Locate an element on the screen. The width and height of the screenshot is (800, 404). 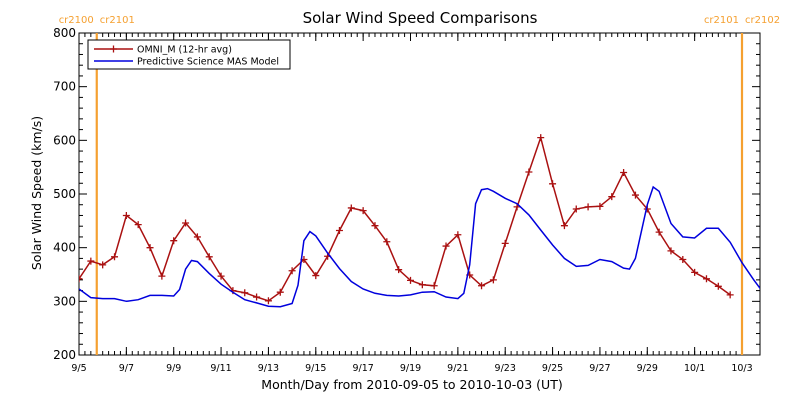
x-tick-label: 9/13 is located at coordinates (268, 368).